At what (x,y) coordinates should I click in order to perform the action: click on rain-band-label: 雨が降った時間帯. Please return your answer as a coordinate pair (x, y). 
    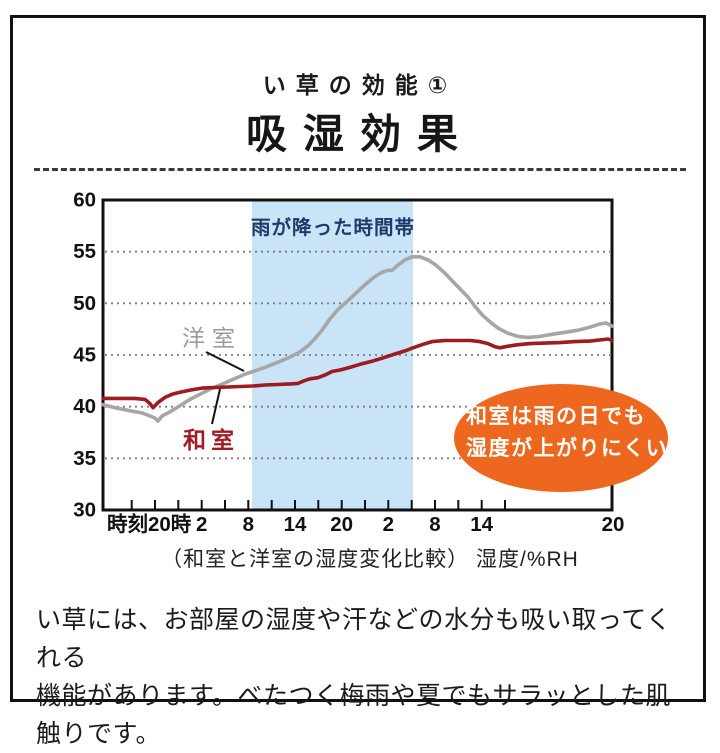
    Looking at the image, I should click on (333, 227).